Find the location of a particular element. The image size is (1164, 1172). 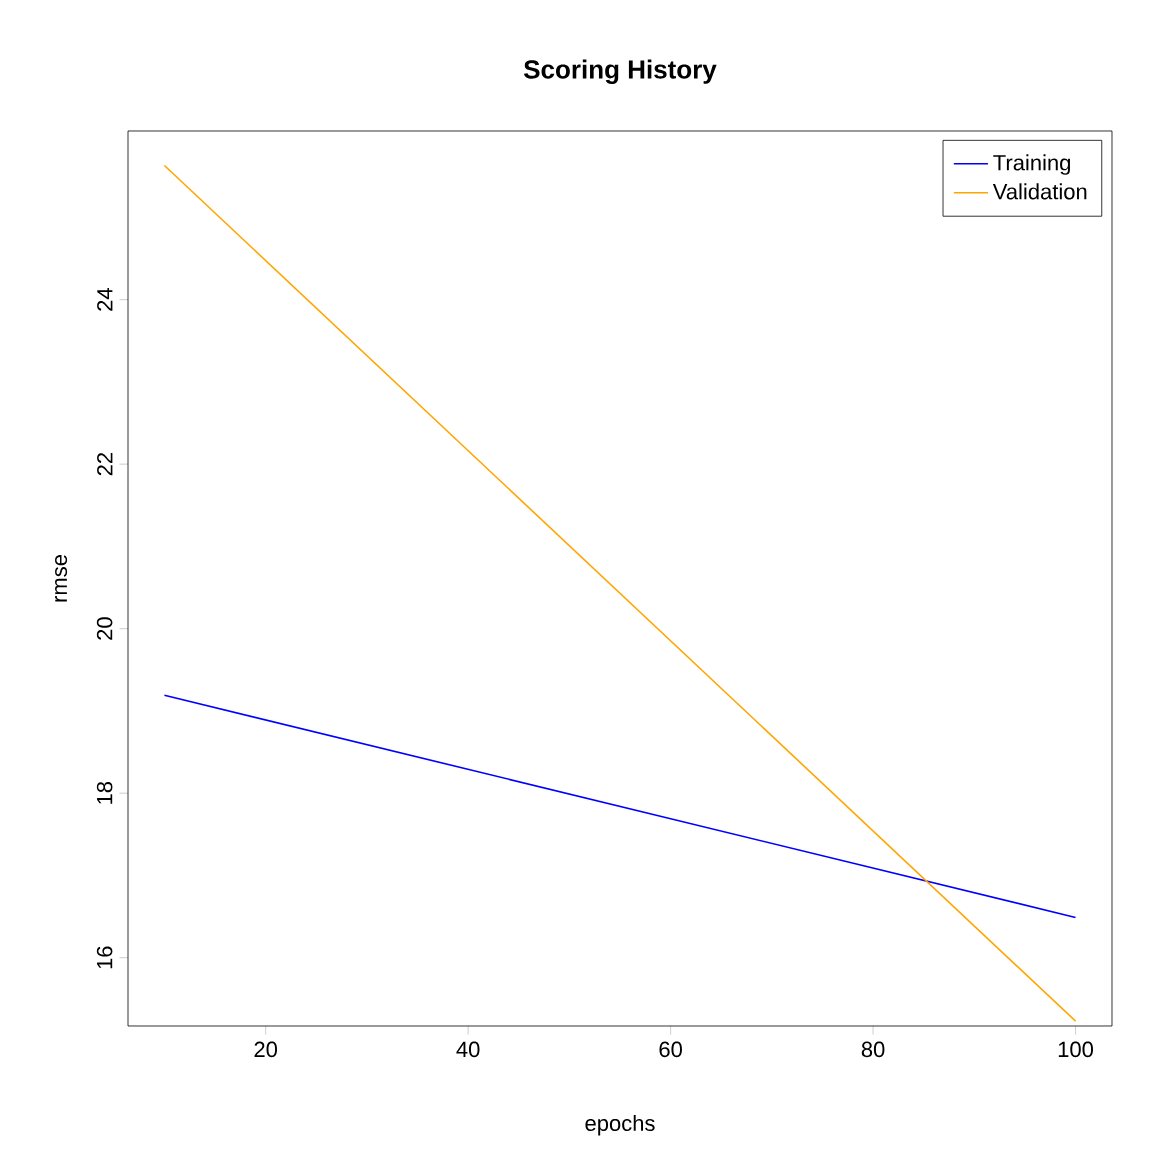

x-axis-title: epochs is located at coordinates (620, 1125).